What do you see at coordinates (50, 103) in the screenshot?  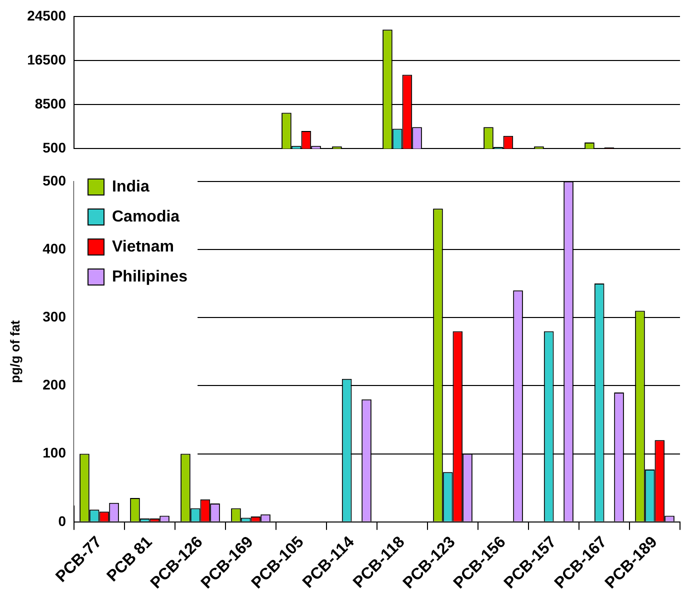 I see `y-tick-label: 8500` at bounding box center [50, 103].